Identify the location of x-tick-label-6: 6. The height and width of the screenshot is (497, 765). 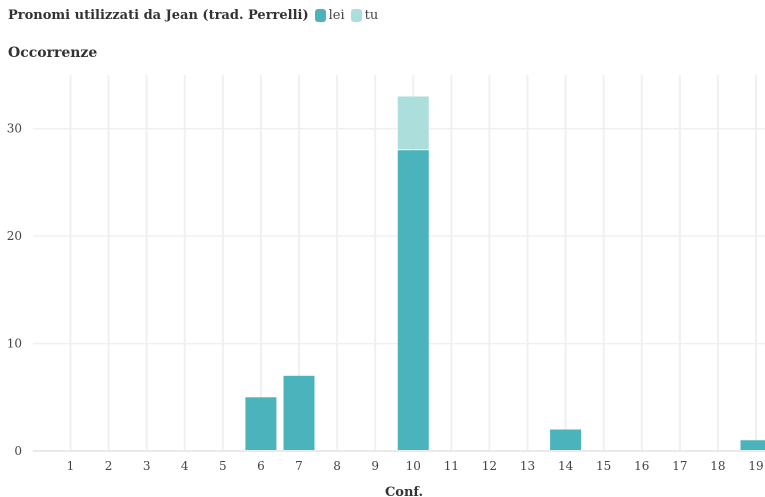
(261, 466).